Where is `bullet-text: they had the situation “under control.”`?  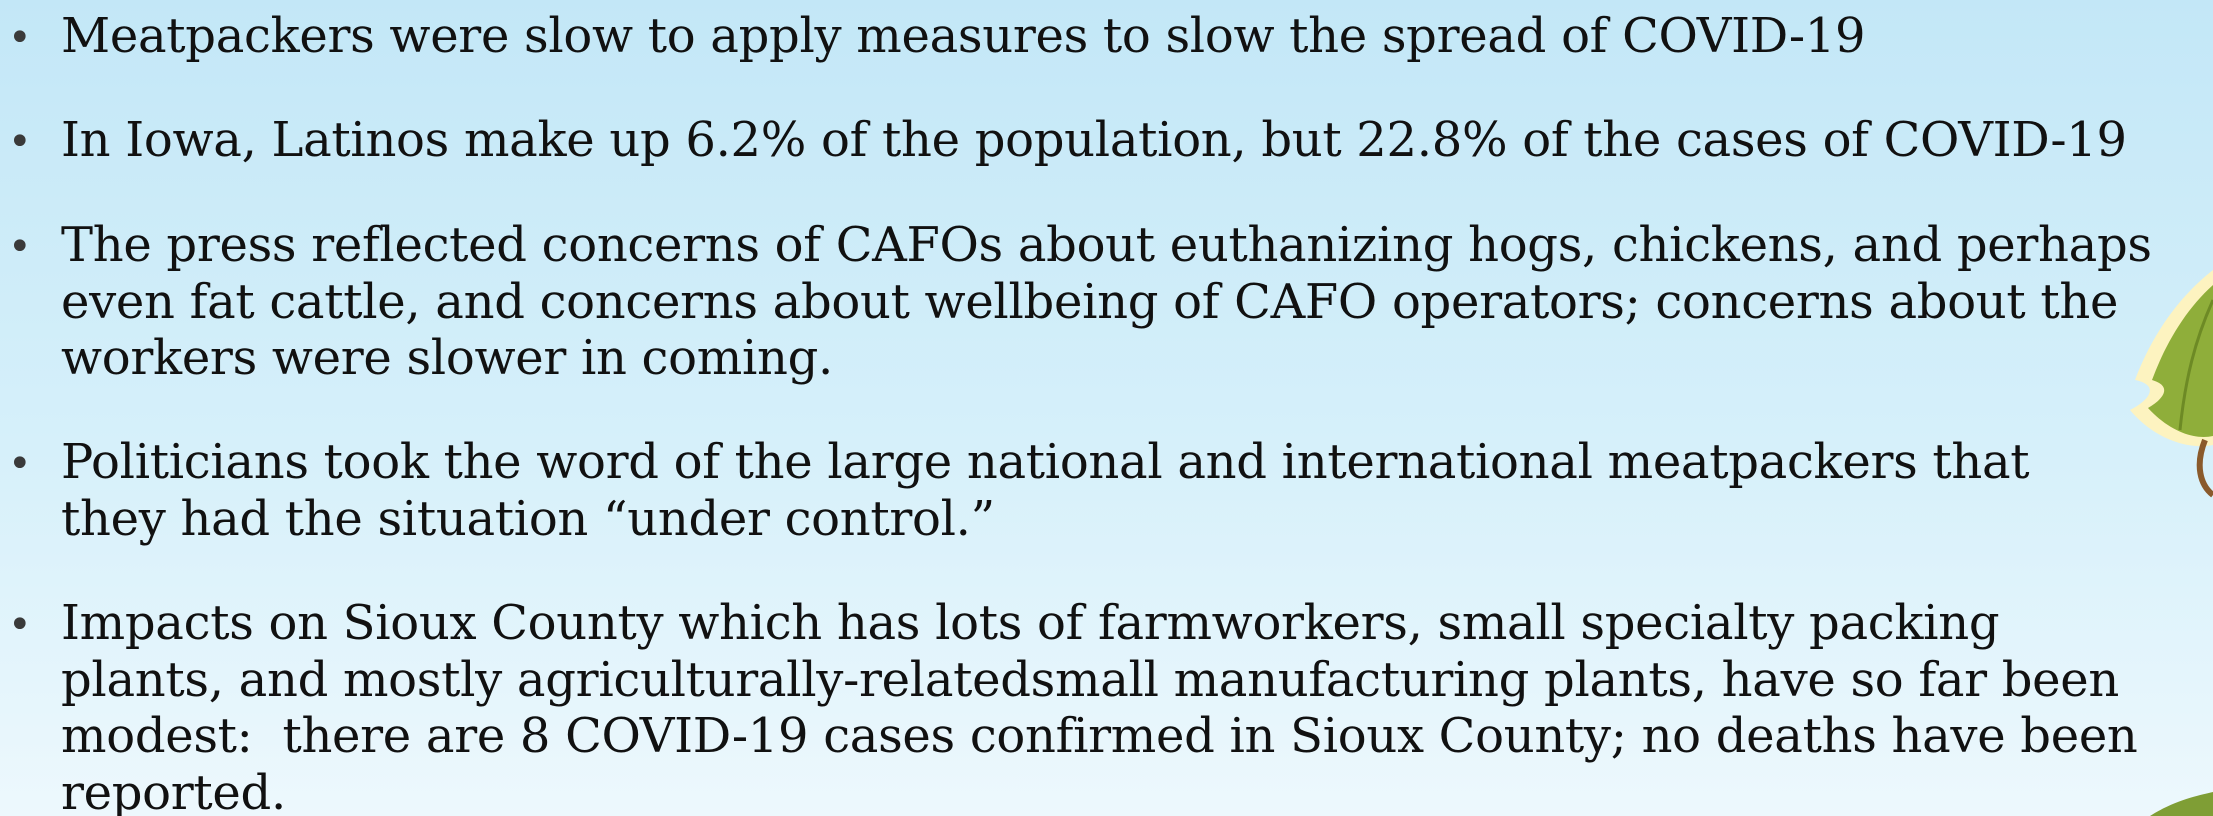 bullet-text: they had the situation “under control.” is located at coordinates (528, 518).